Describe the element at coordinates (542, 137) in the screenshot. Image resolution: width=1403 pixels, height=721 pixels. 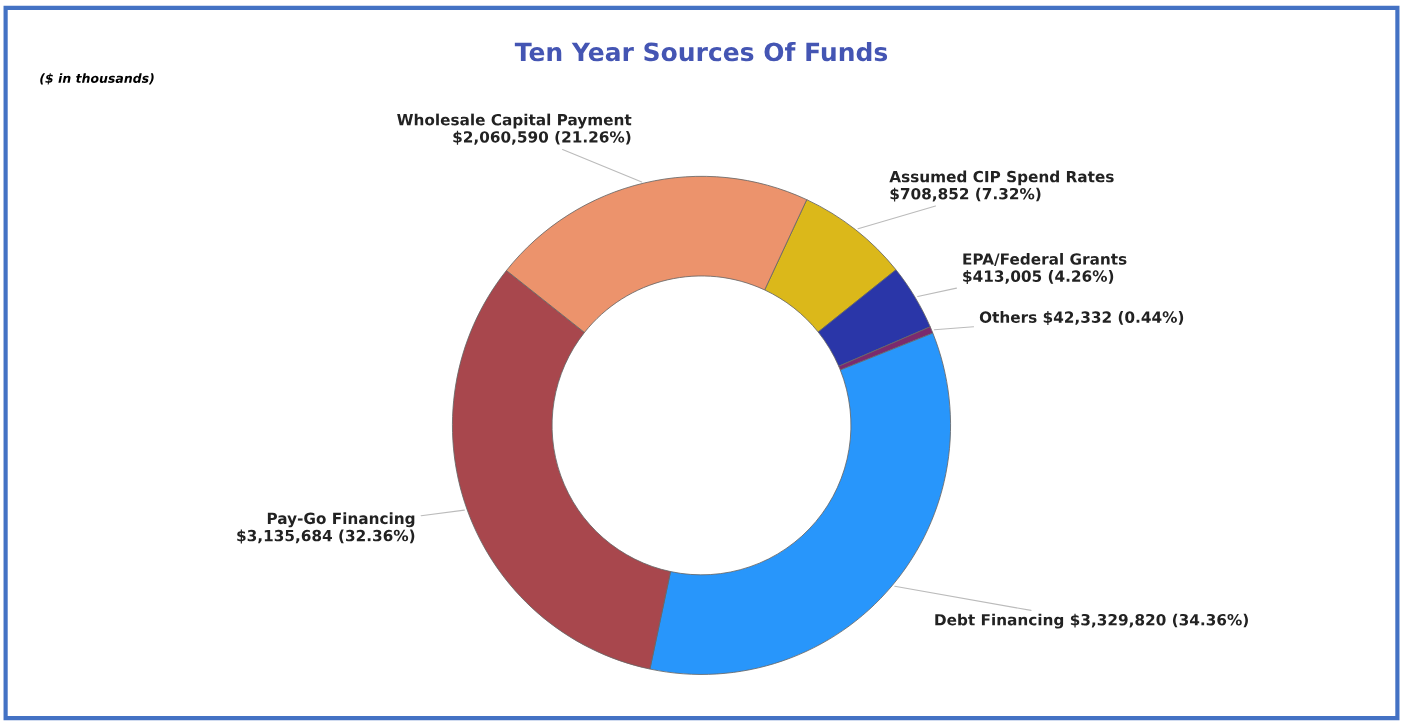
I see `data-label: $2,060,590 (21.26%)` at that location.